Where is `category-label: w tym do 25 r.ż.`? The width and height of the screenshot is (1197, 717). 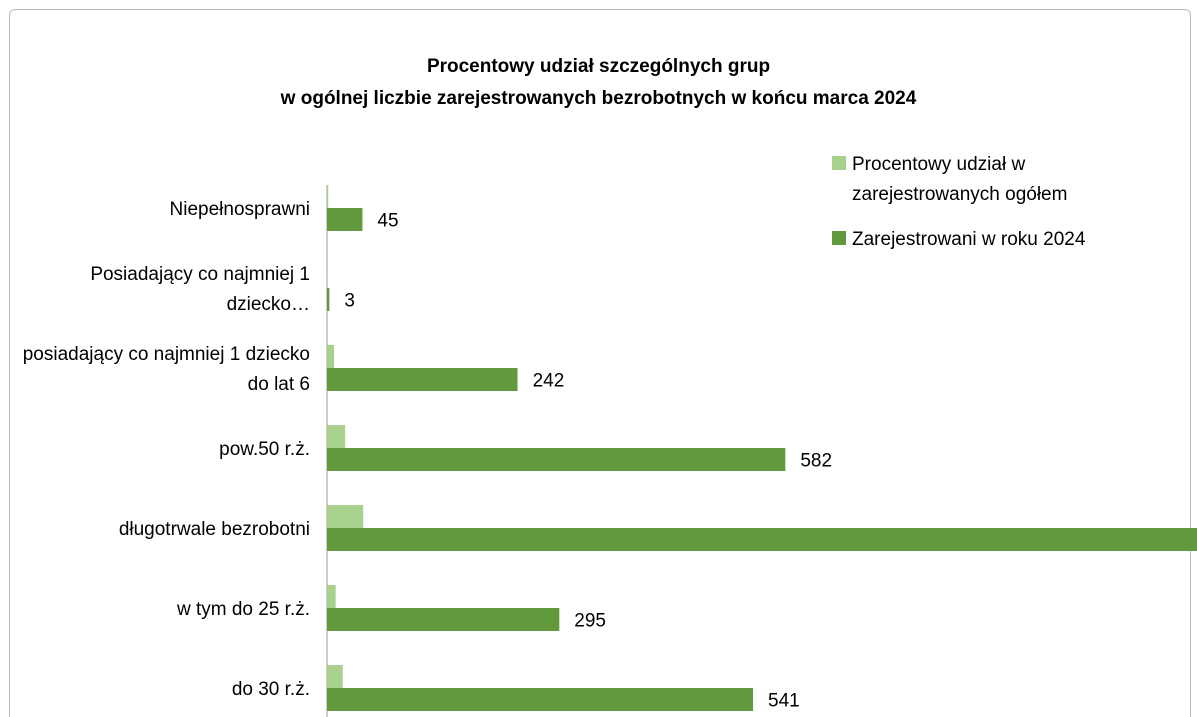
category-label: w tym do 25 r.ż. is located at coordinates (243, 609).